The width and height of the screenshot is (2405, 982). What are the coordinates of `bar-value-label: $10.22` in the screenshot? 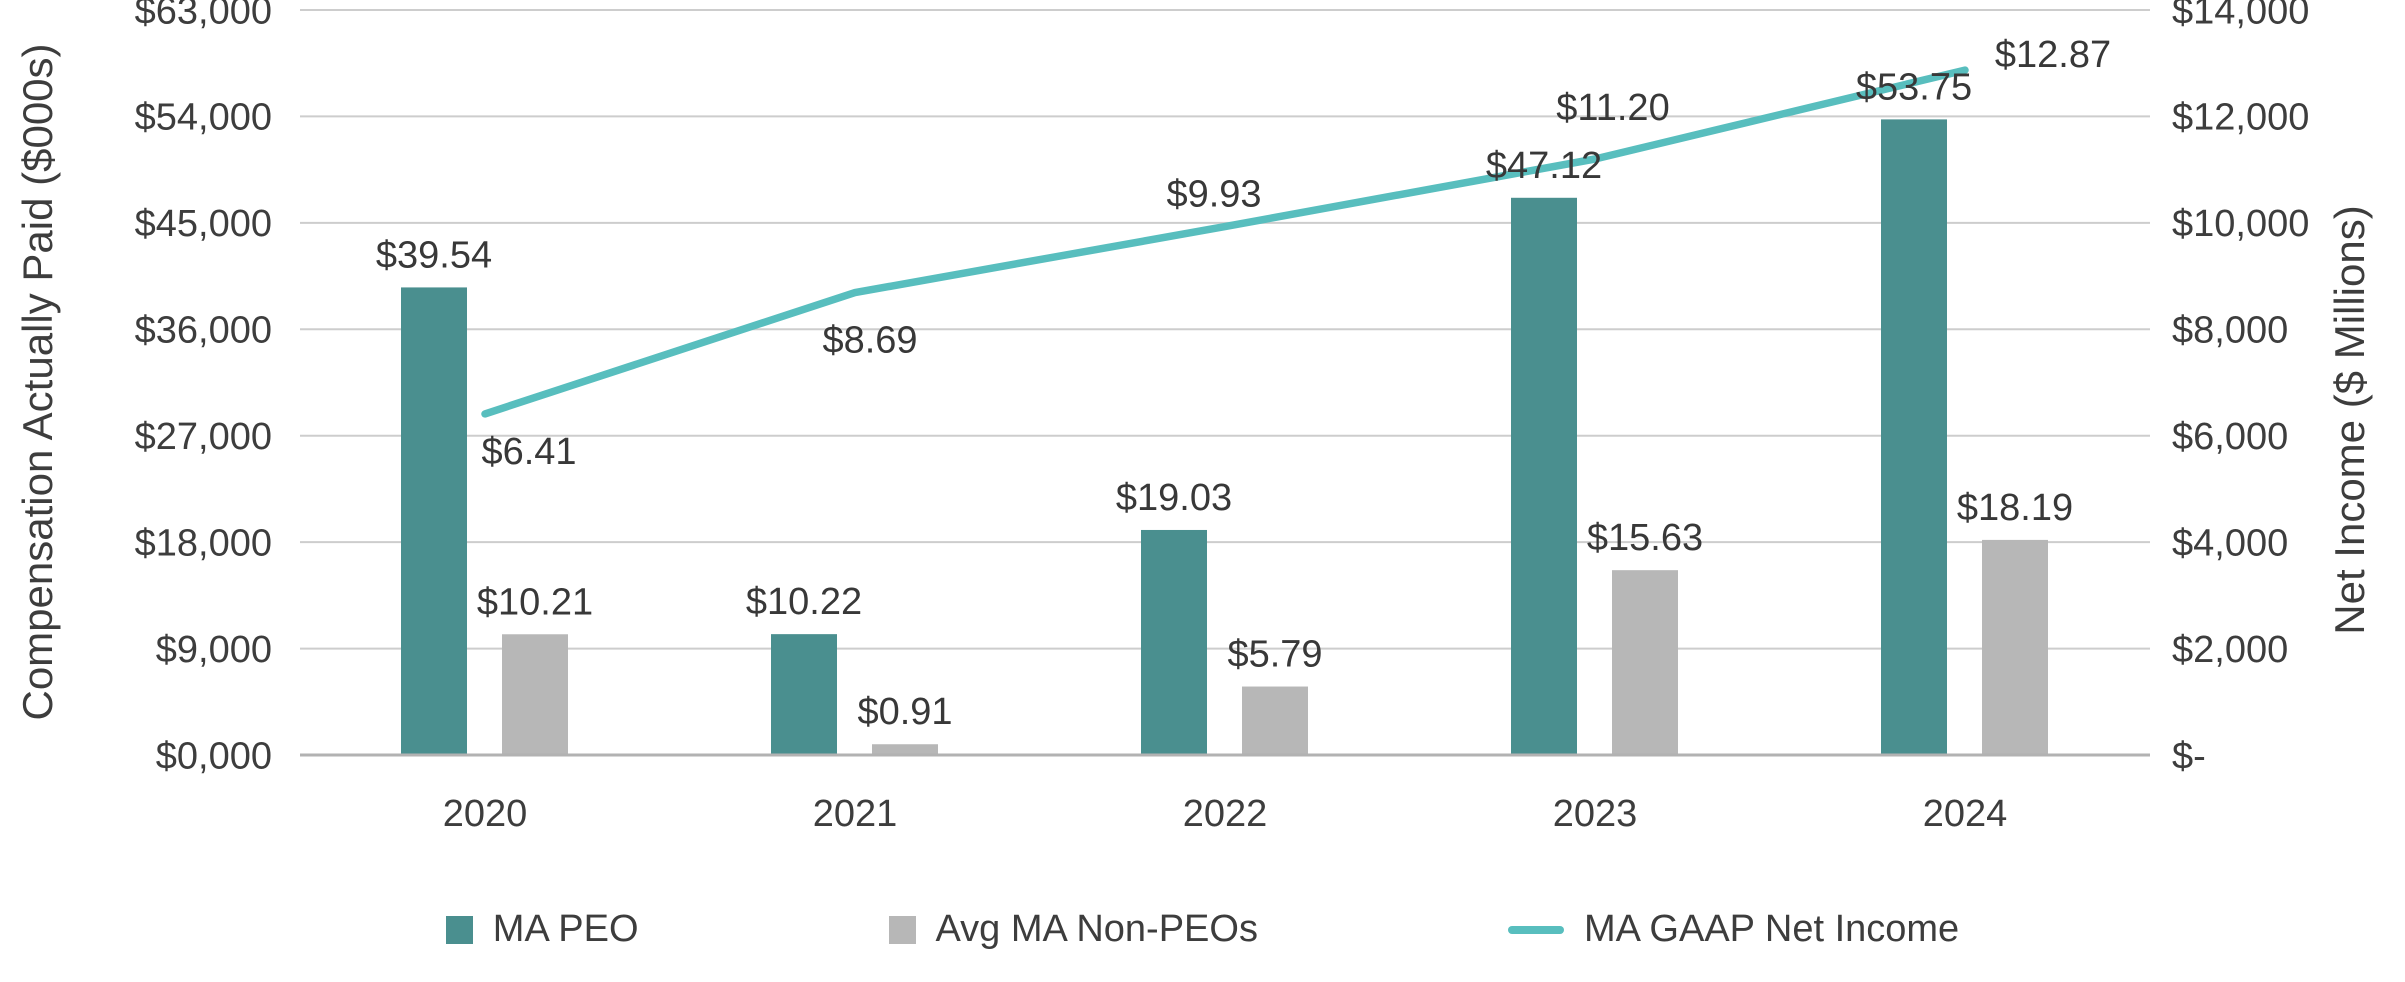 It's located at (804, 602).